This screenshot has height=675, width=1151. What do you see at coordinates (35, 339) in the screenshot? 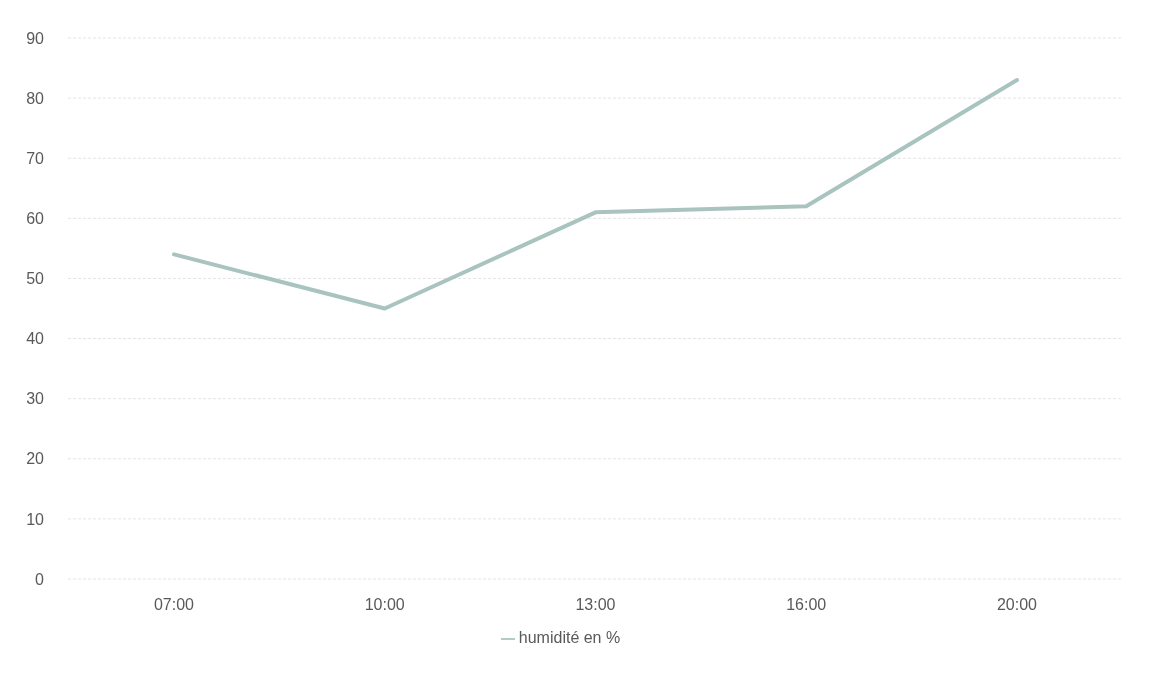
I see `y-tick-label: 40` at bounding box center [35, 339].